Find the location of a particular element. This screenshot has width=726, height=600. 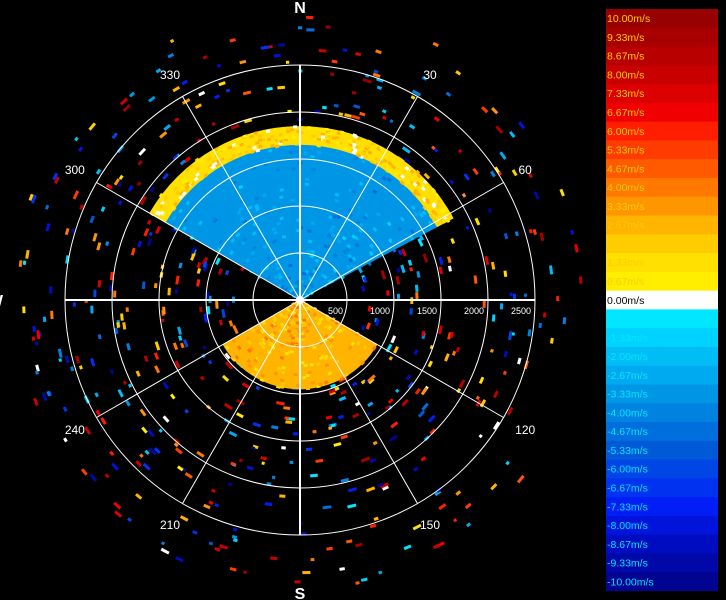

colorbar-label: 4.00m/s is located at coordinates (625, 188).